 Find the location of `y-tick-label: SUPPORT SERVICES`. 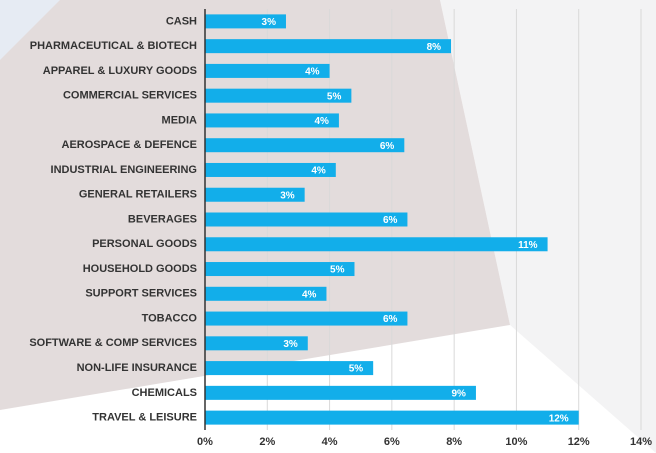

y-tick-label: SUPPORT SERVICES is located at coordinates (141, 294).